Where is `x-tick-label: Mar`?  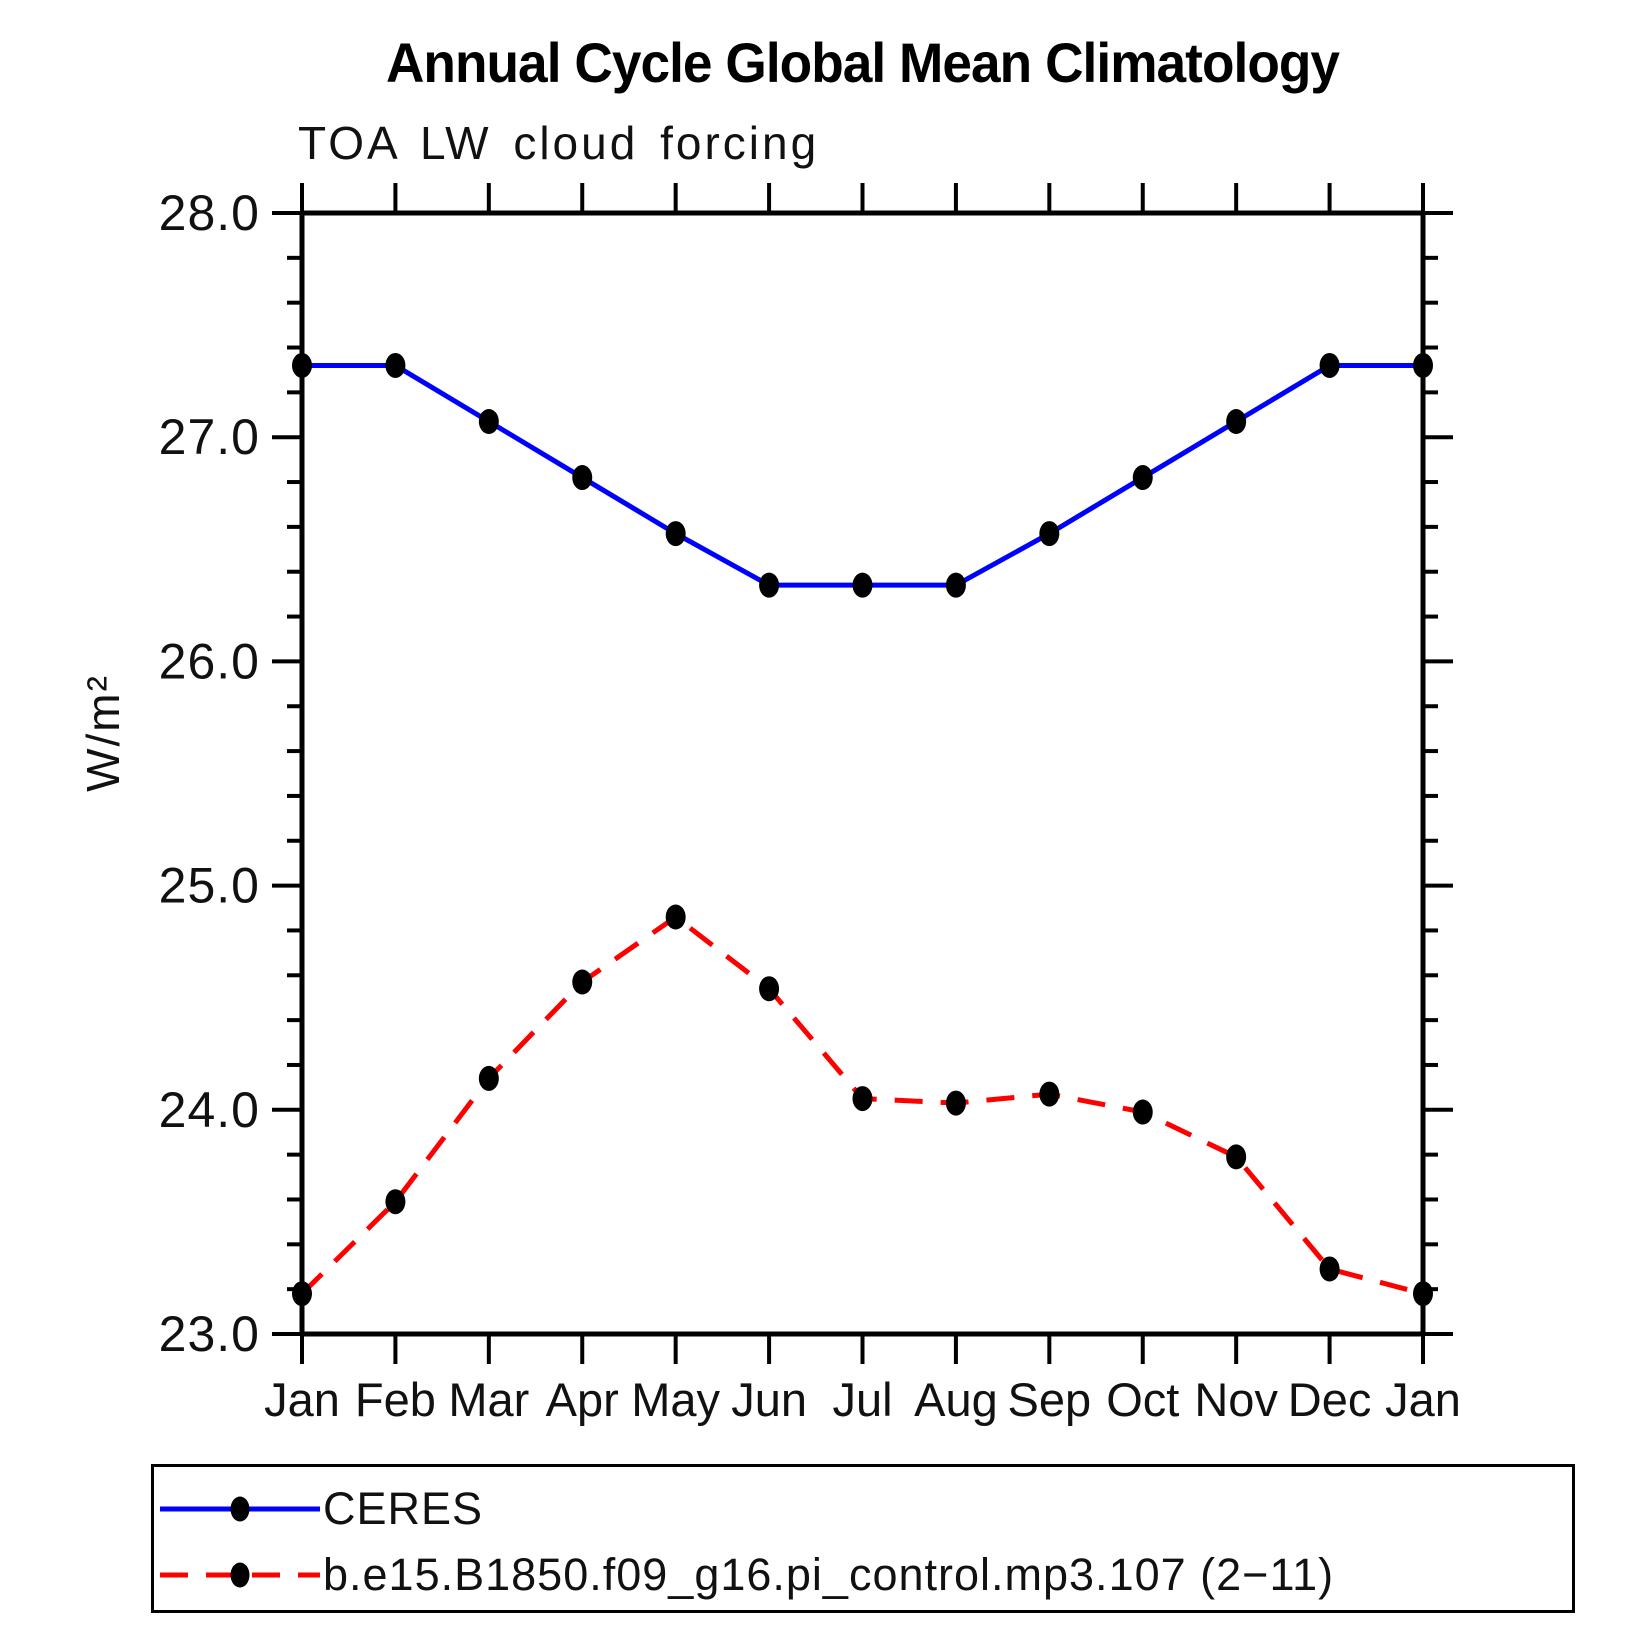
x-tick-label: Mar is located at coordinates (488, 1399).